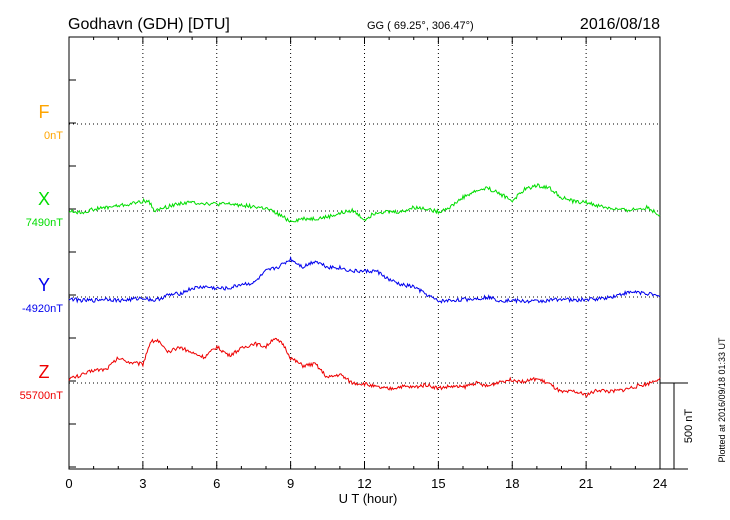 This screenshot has width=730, height=520. Describe the element at coordinates (689, 426) in the screenshot. I see `scale-bar-label: 500 nT` at that location.